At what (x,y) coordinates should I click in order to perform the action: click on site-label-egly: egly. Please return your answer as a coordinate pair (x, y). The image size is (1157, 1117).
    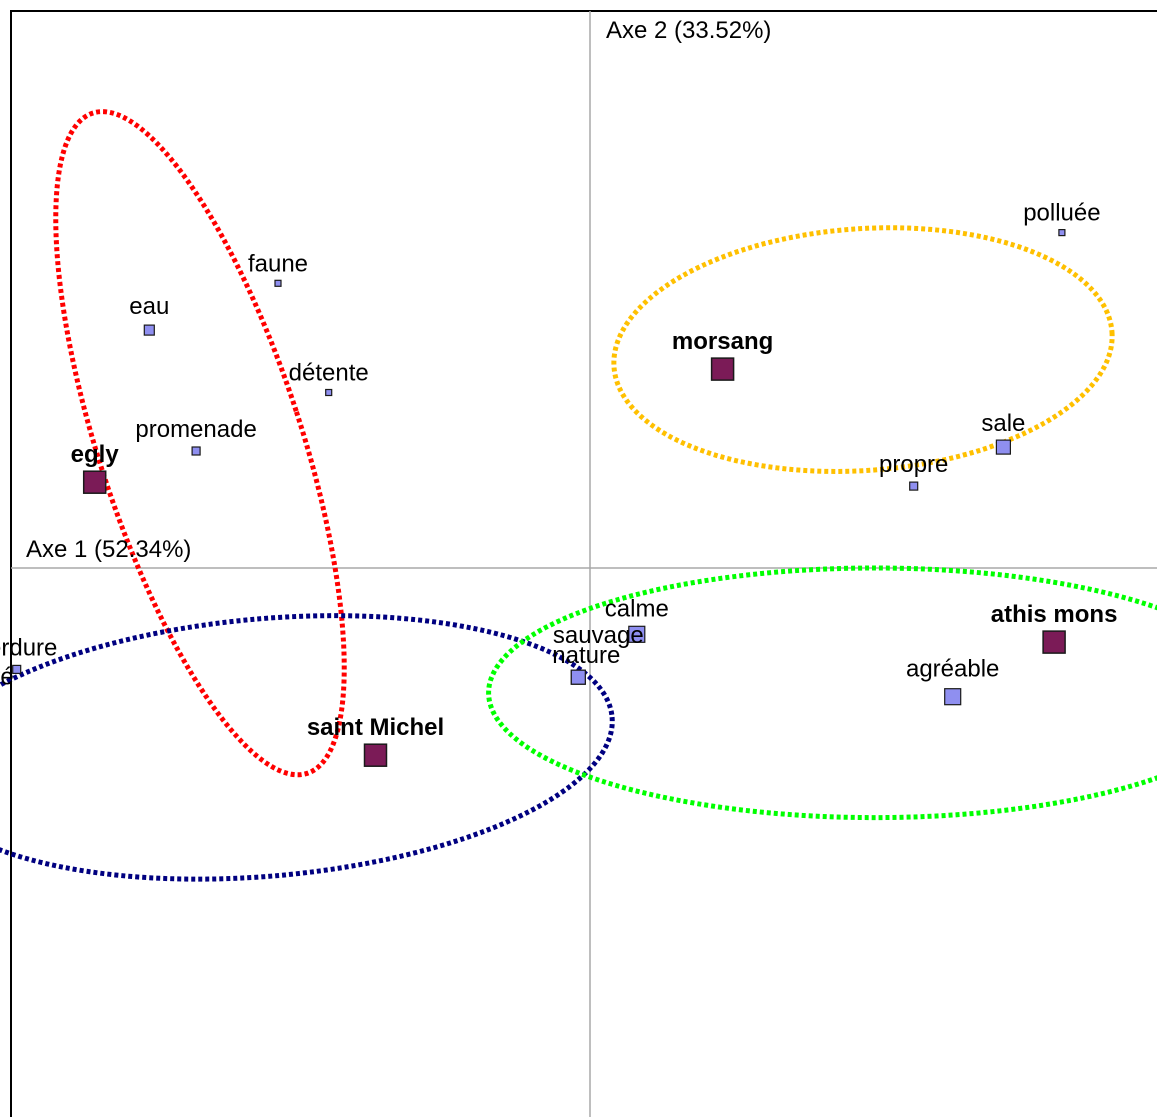
    Looking at the image, I should click on (95, 454).